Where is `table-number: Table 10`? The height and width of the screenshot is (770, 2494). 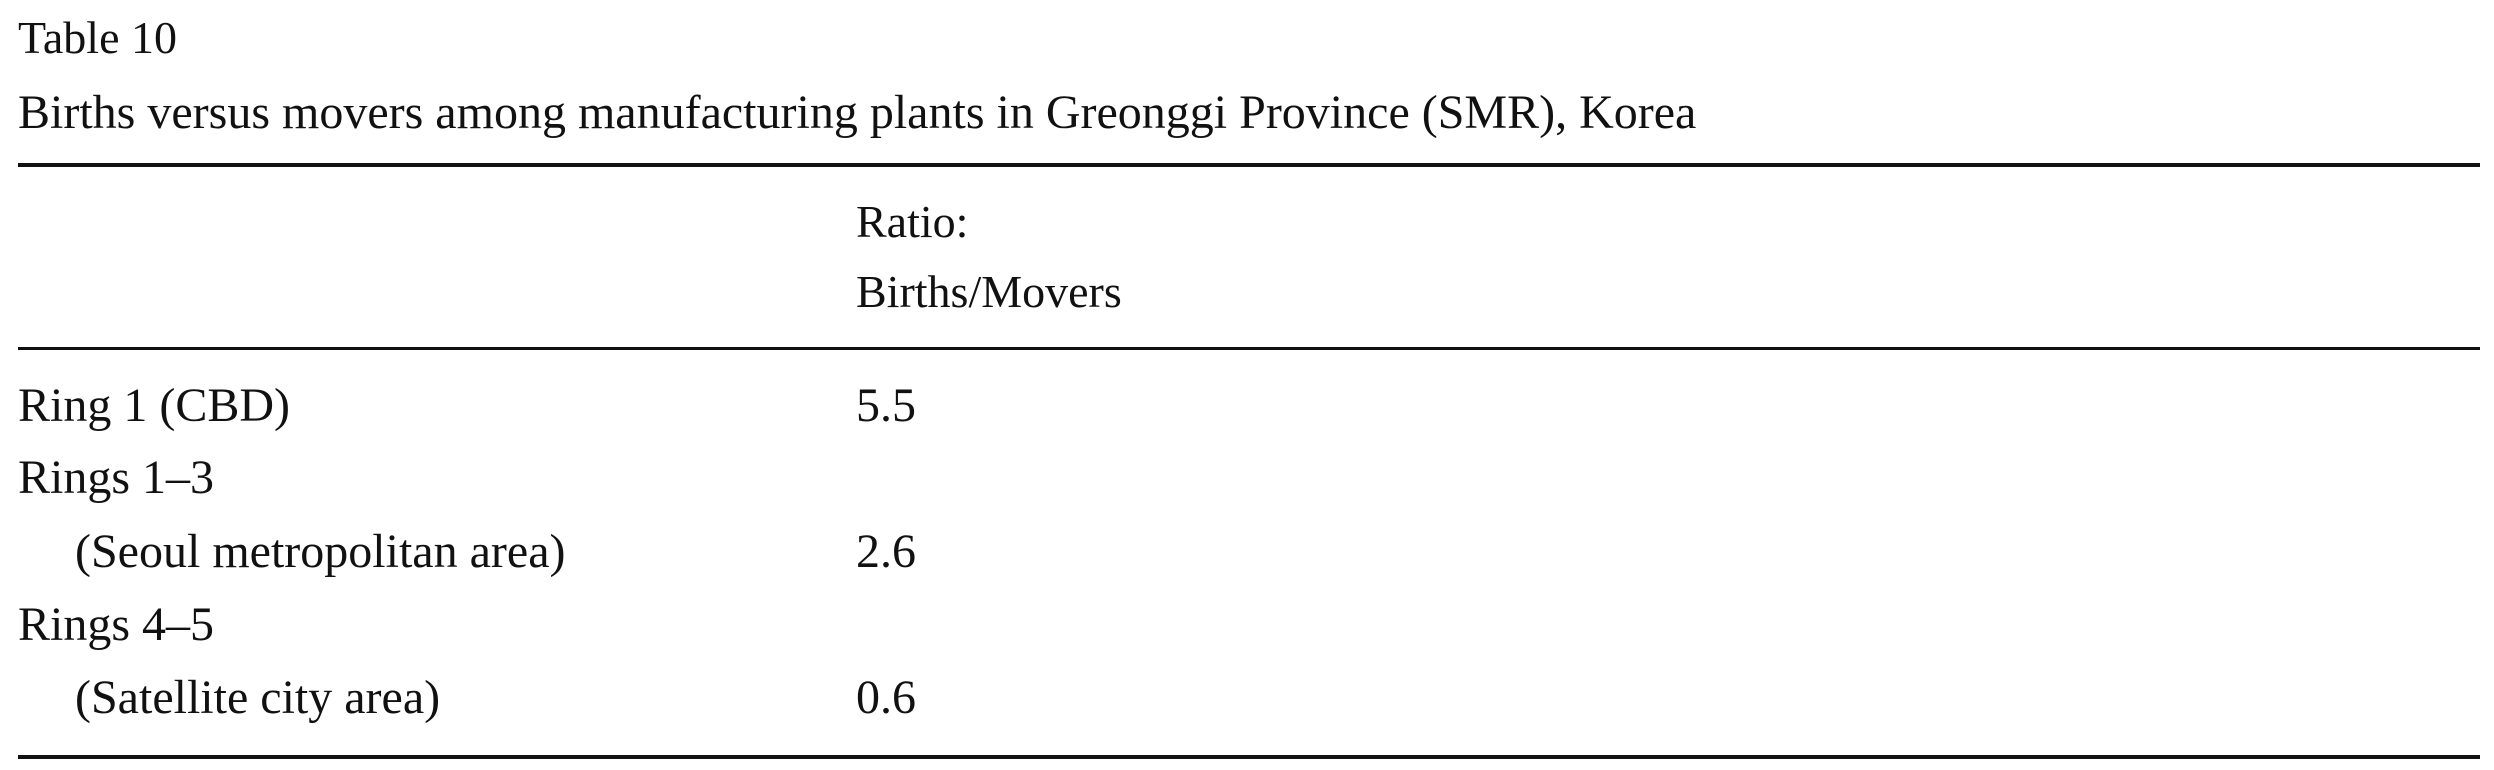
table-number: Table 10 is located at coordinates (98, 37).